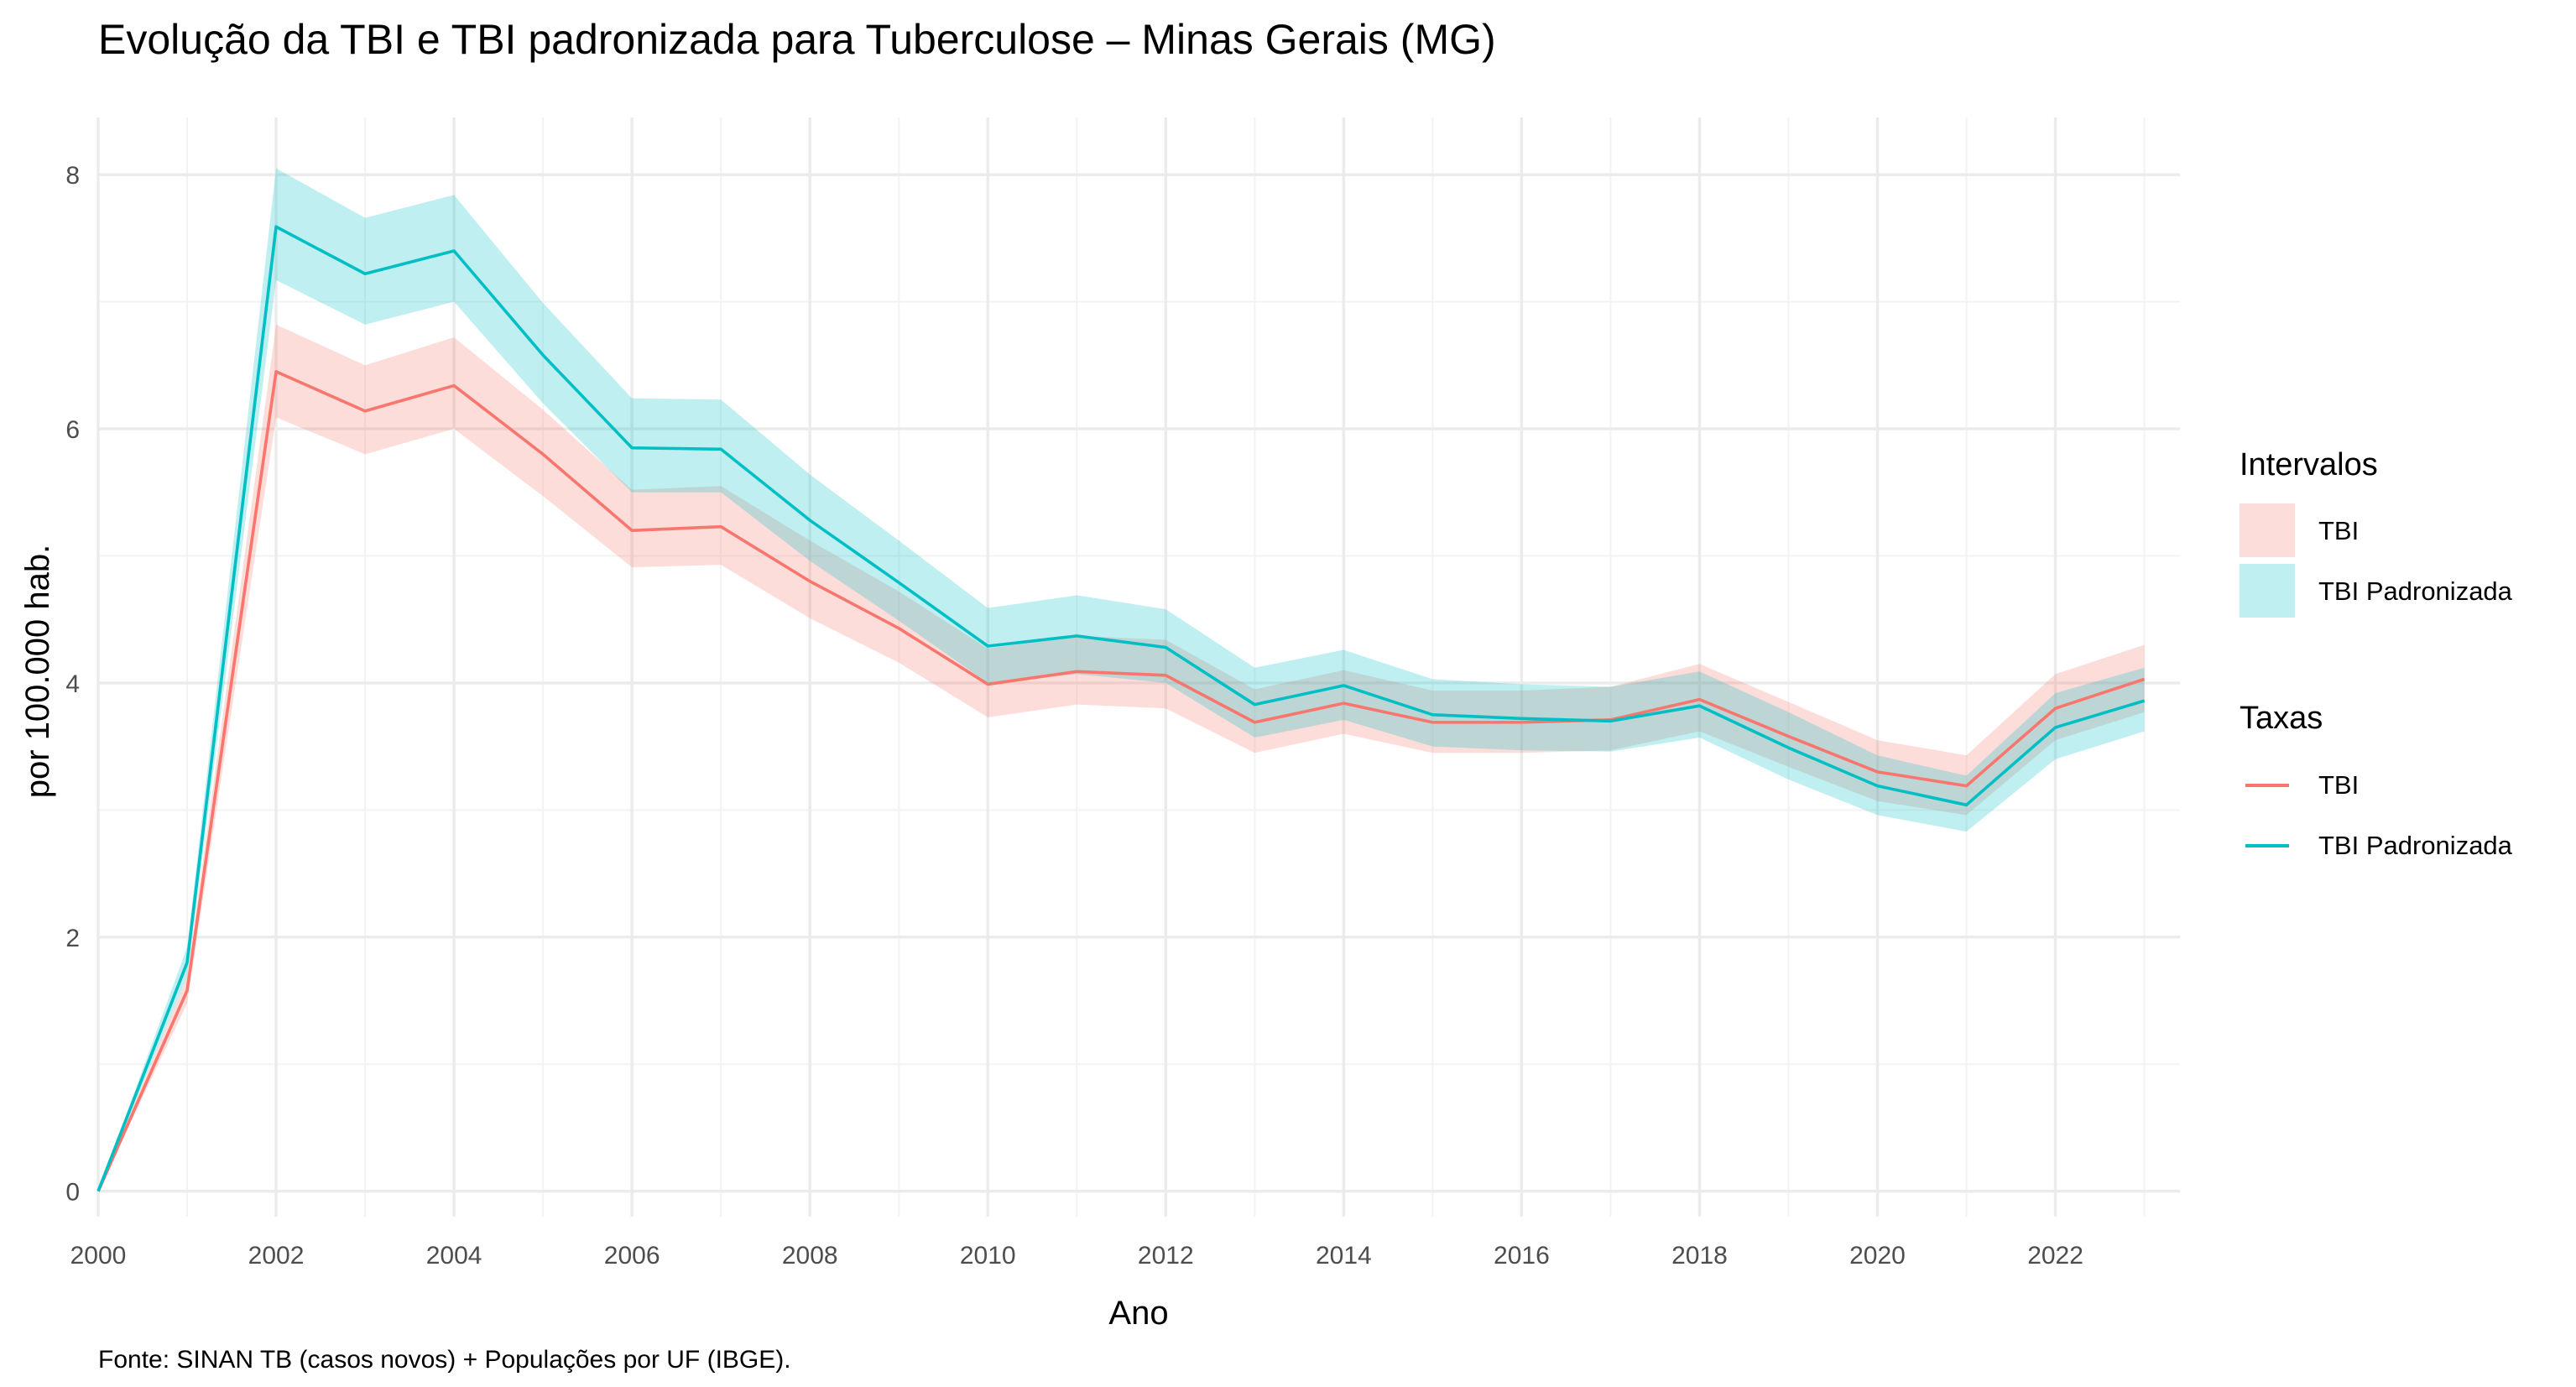 The width and height of the screenshot is (2576, 1387). What do you see at coordinates (2267, 591) in the screenshot?
I see `legend-ribbon-key-tbi-padronizada` at bounding box center [2267, 591].